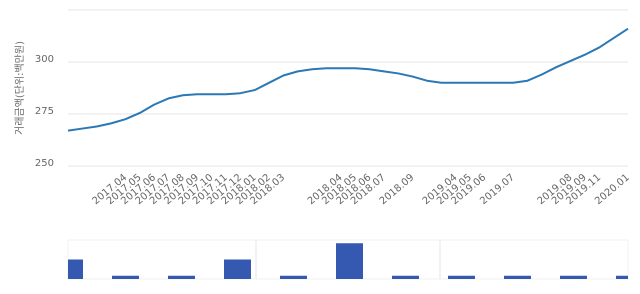 The image size is (640, 294). Describe the element at coordinates (44, 163) in the screenshot. I see `y-tick-label: 250` at that location.